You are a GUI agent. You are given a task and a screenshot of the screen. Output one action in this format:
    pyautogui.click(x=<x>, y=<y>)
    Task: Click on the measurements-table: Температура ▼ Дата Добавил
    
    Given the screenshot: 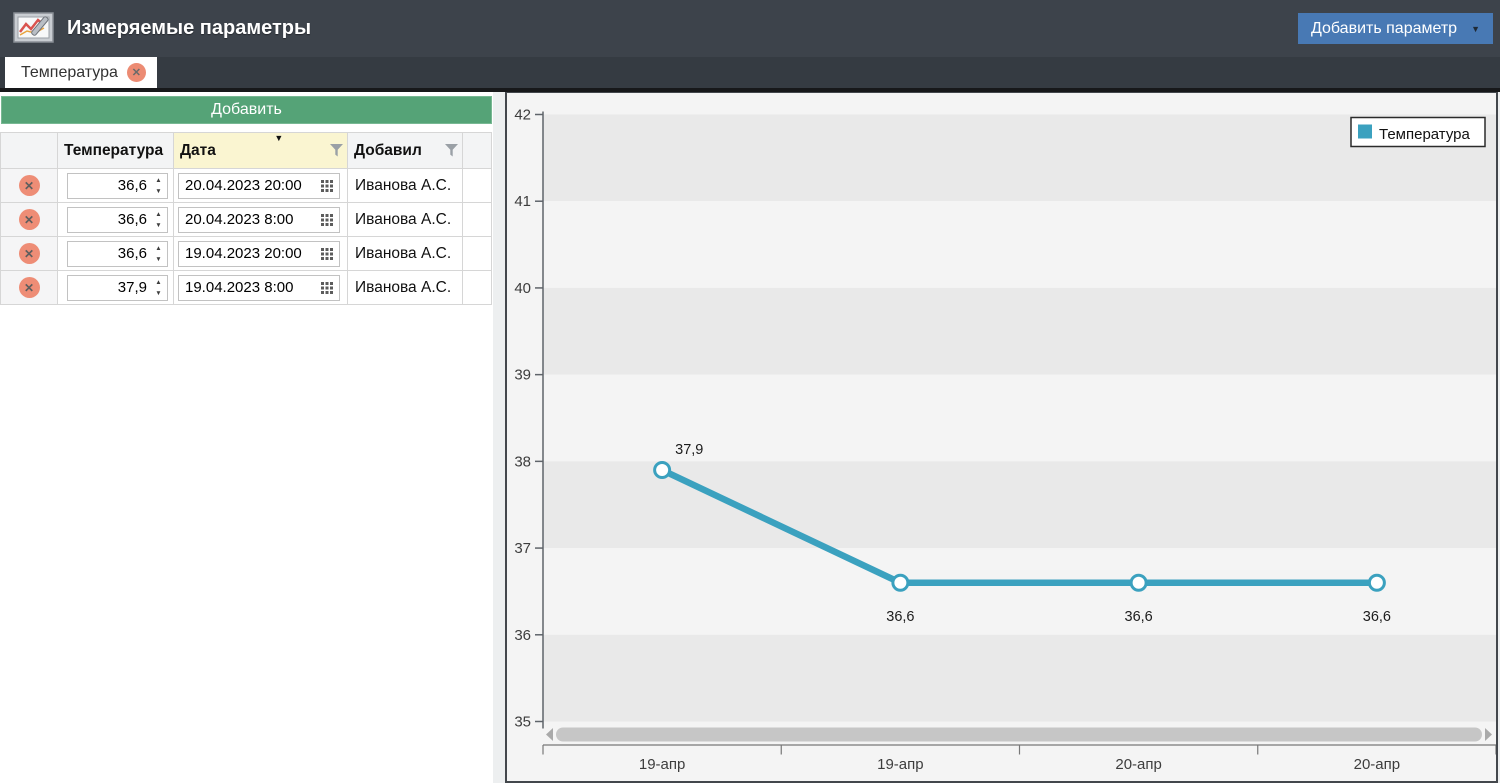 What is the action you would take?
    pyautogui.click(x=246, y=218)
    